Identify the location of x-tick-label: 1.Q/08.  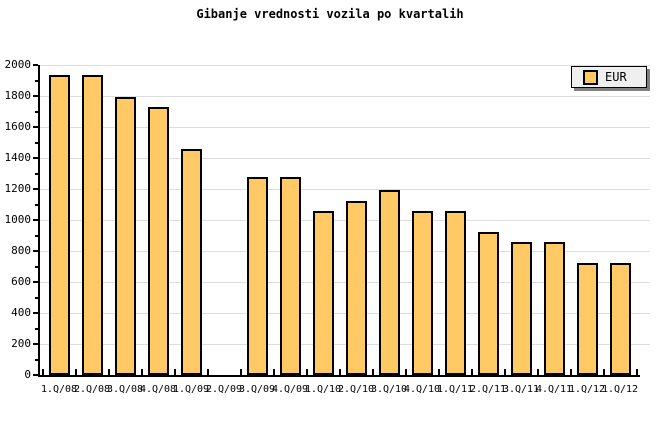
(59, 389).